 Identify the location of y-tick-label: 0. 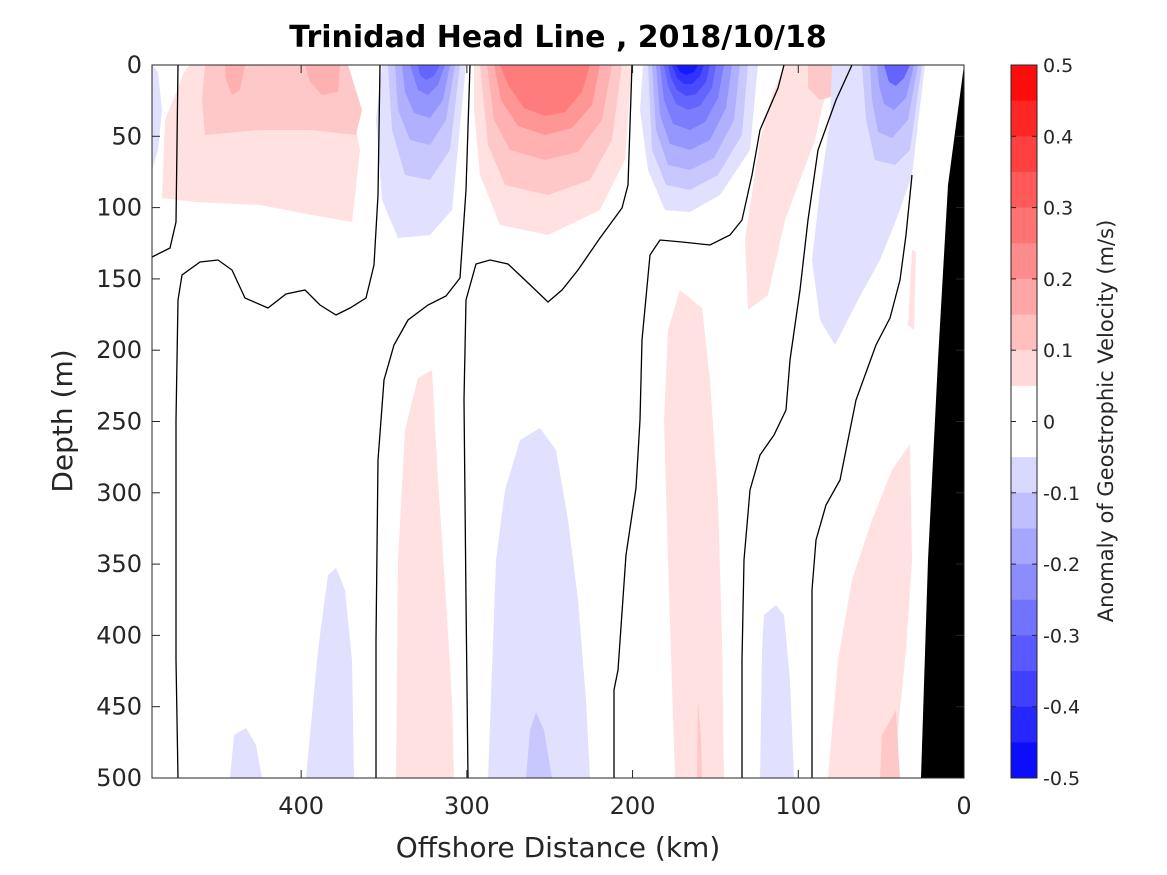
(134, 65).